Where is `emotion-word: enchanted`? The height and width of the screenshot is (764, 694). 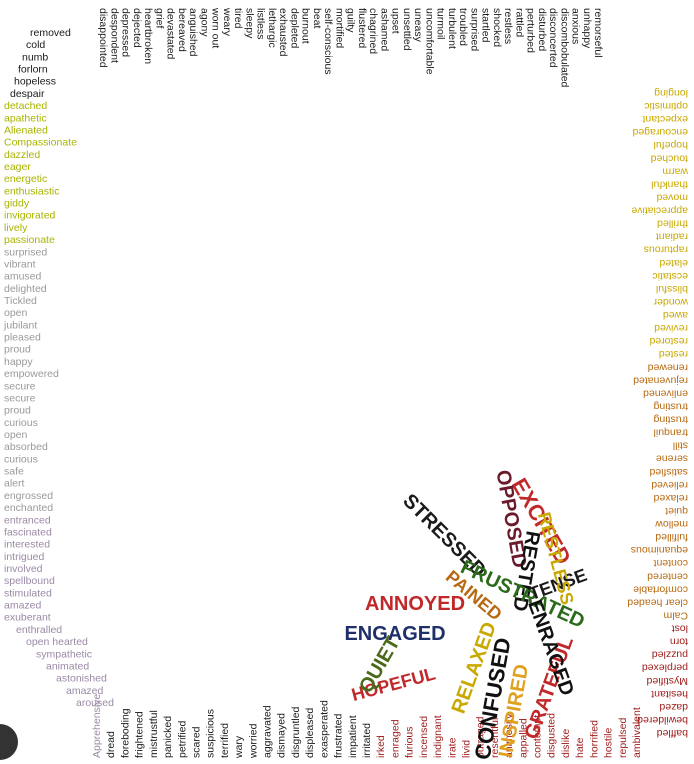 emotion-word: enchanted is located at coordinates (28, 508).